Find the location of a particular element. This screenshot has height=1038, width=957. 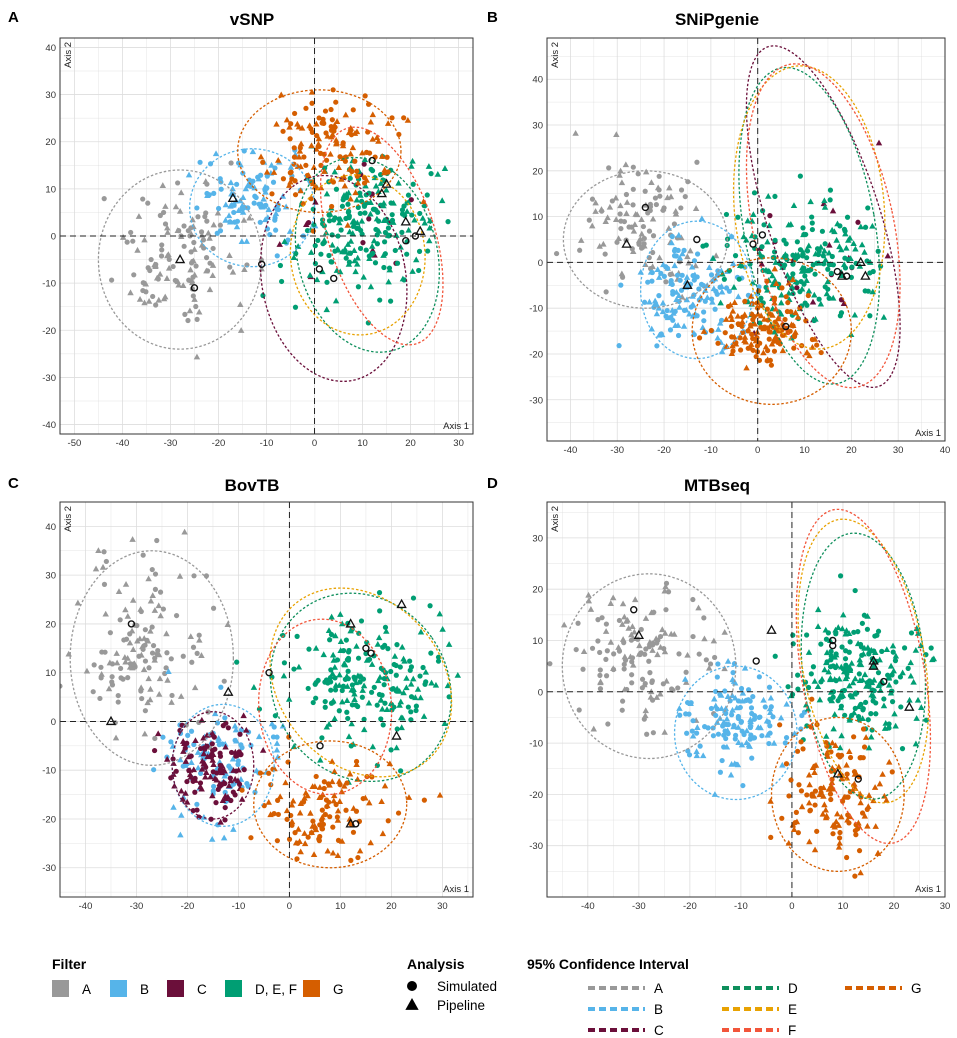

pipeline-centroid is located at coordinates (401, 603).